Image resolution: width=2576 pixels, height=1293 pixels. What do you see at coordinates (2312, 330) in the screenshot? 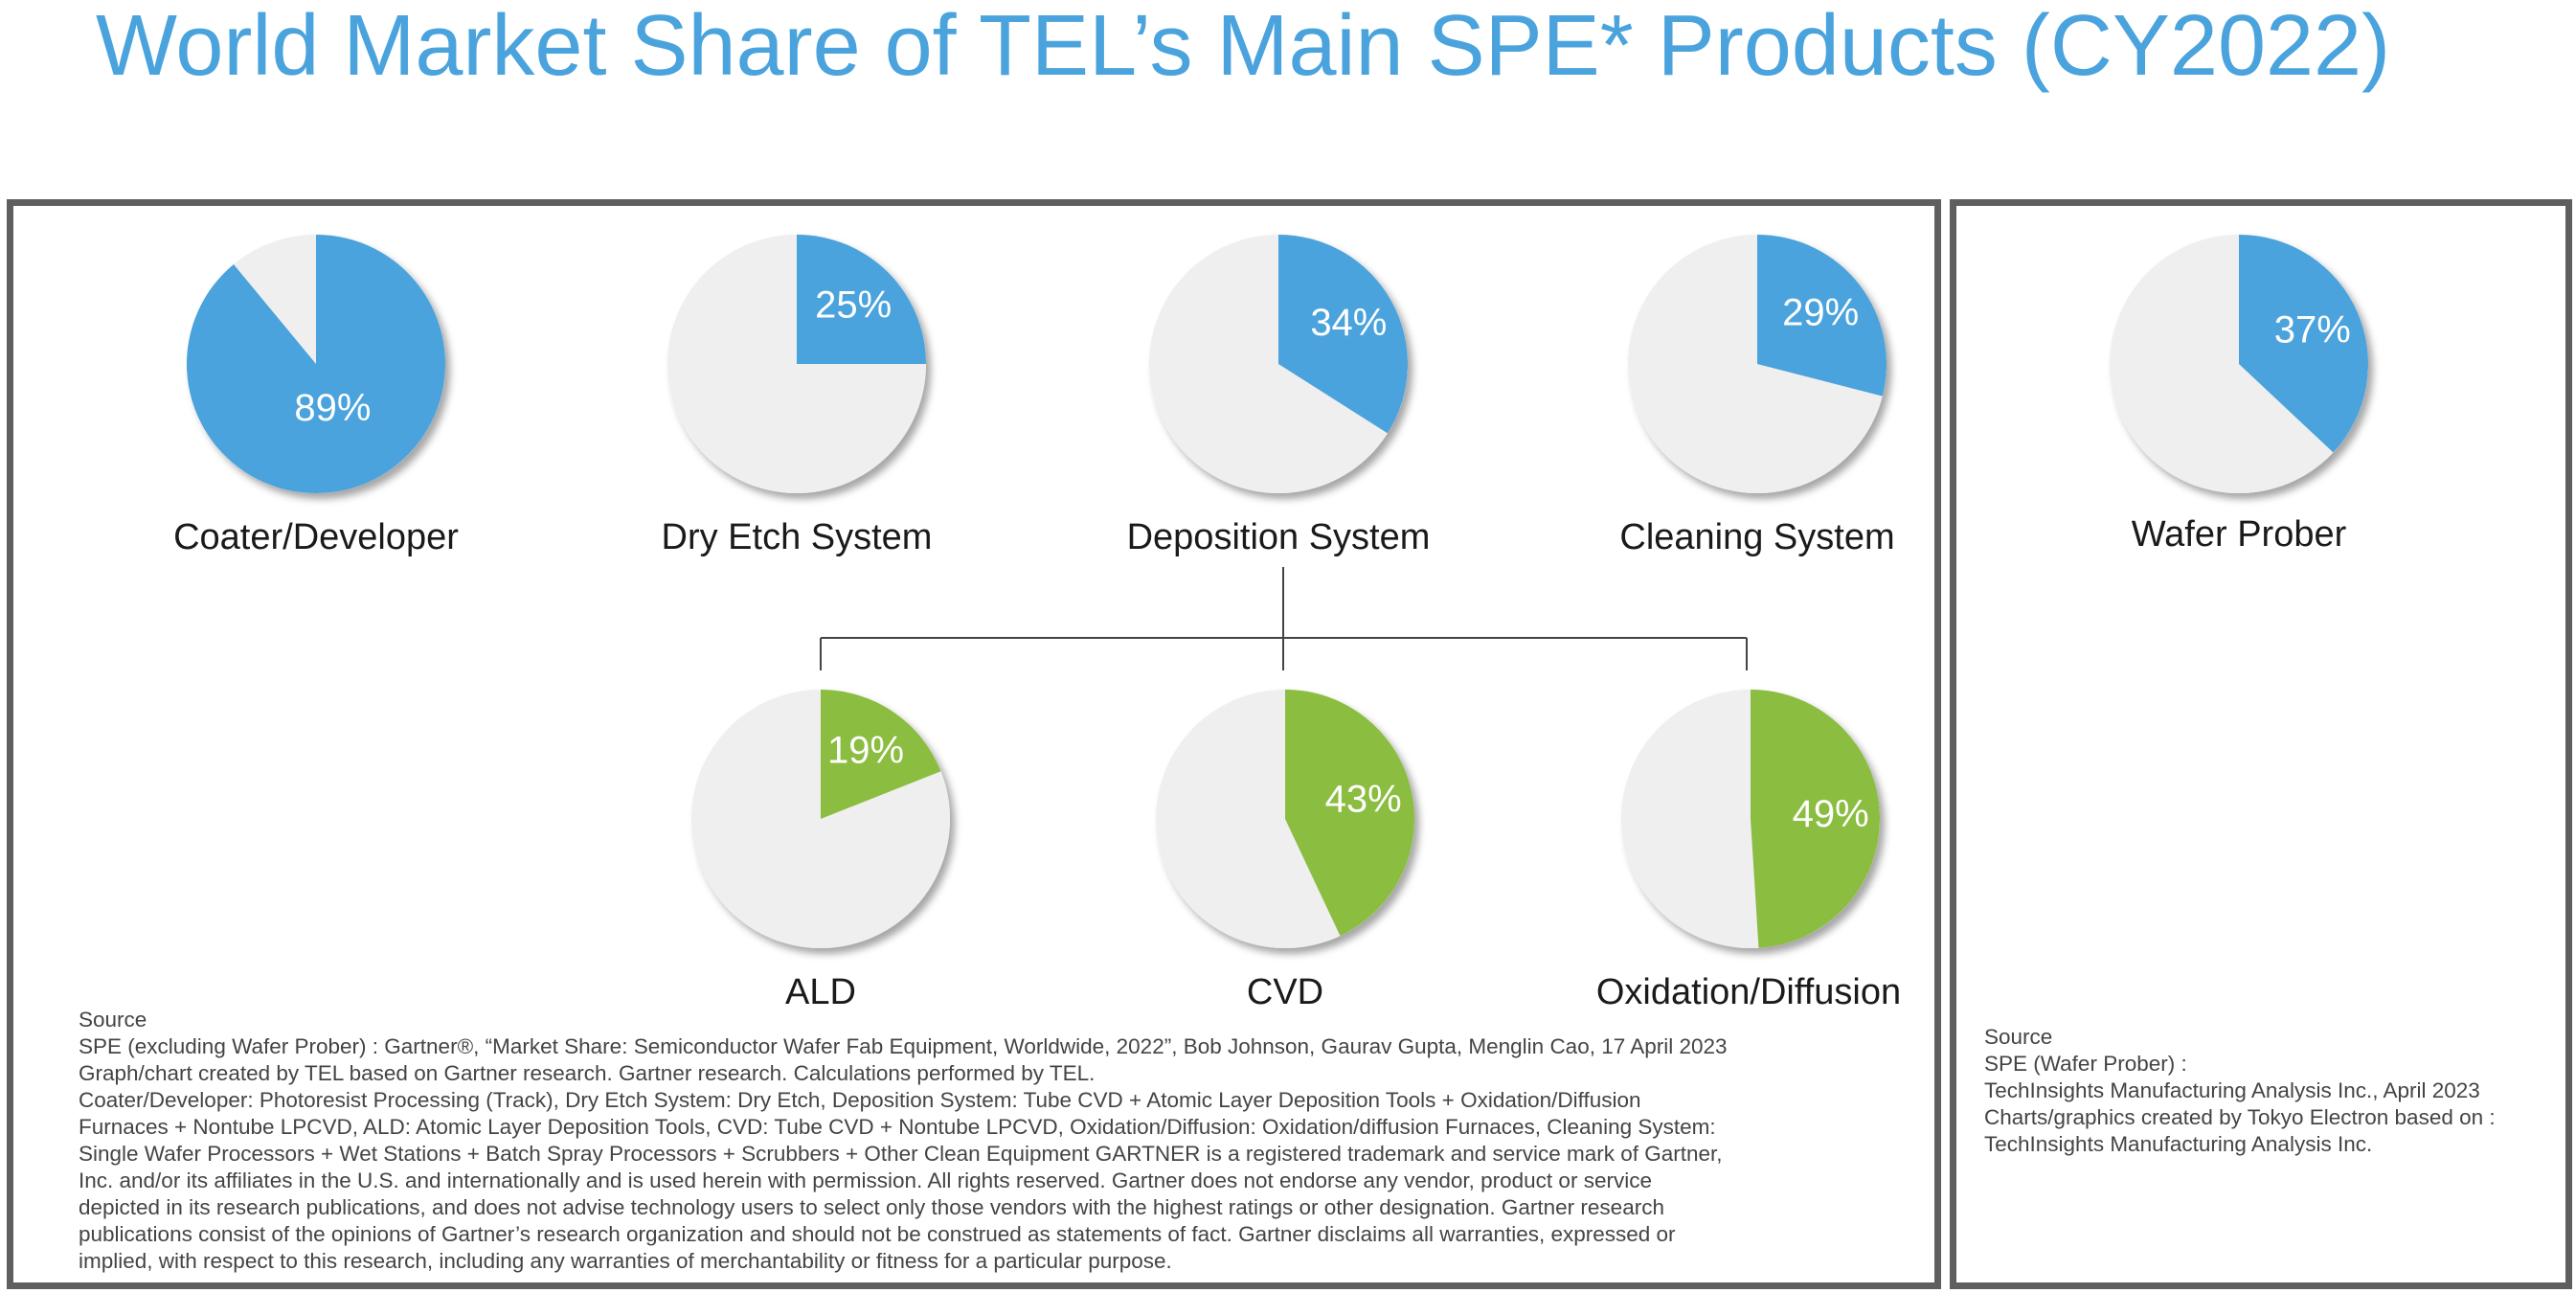
I see `pie-value-label-wafer-prober: 37%` at bounding box center [2312, 330].